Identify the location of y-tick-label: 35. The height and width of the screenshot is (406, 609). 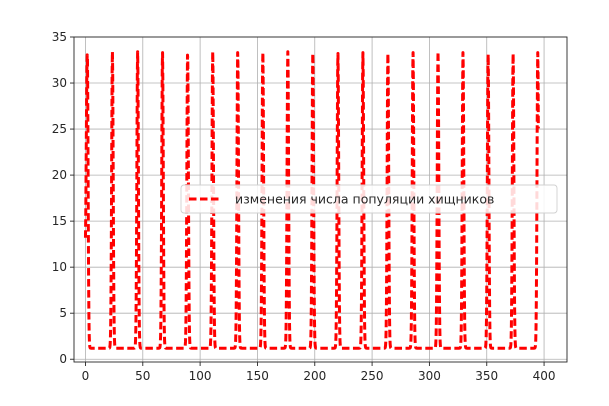
(59, 37).